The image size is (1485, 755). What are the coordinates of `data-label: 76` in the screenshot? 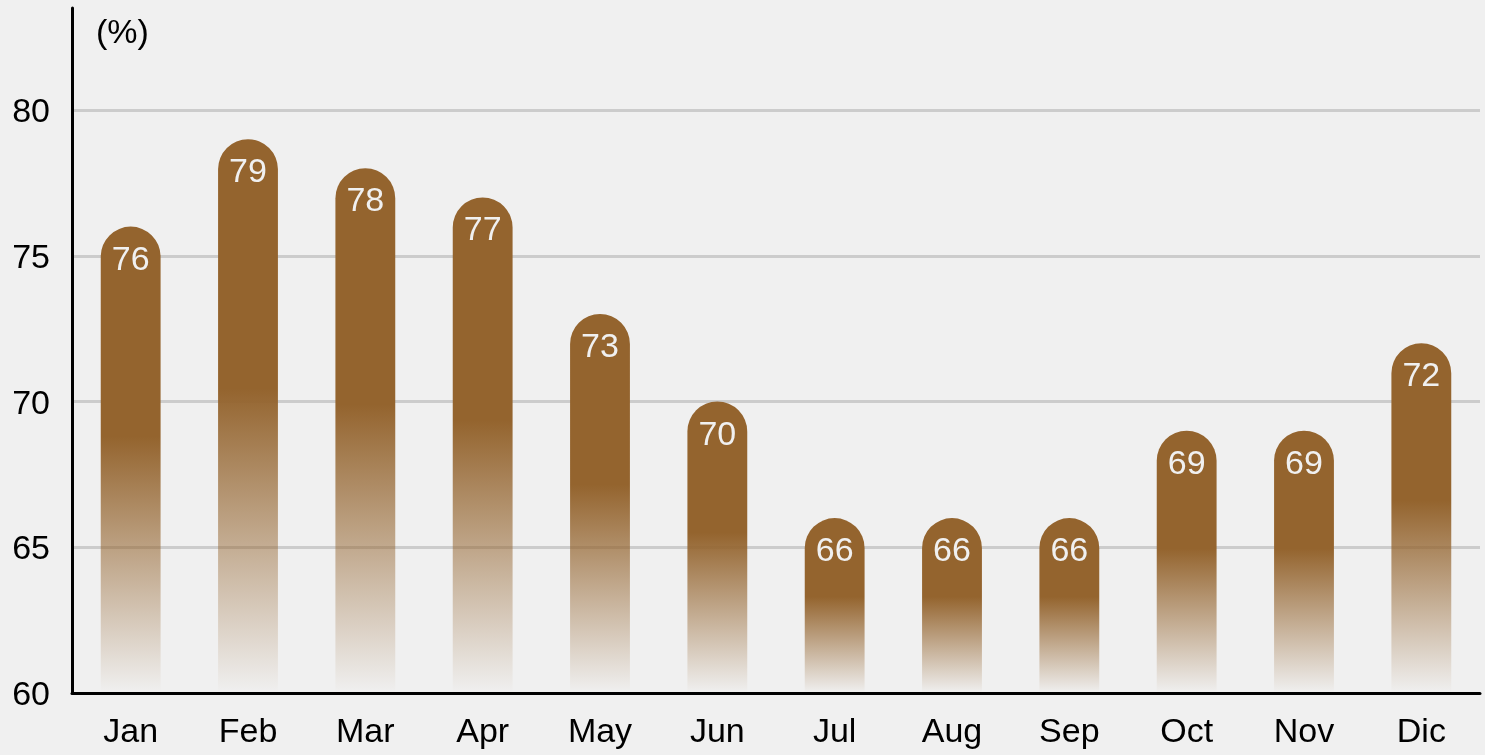 It's located at (130, 257).